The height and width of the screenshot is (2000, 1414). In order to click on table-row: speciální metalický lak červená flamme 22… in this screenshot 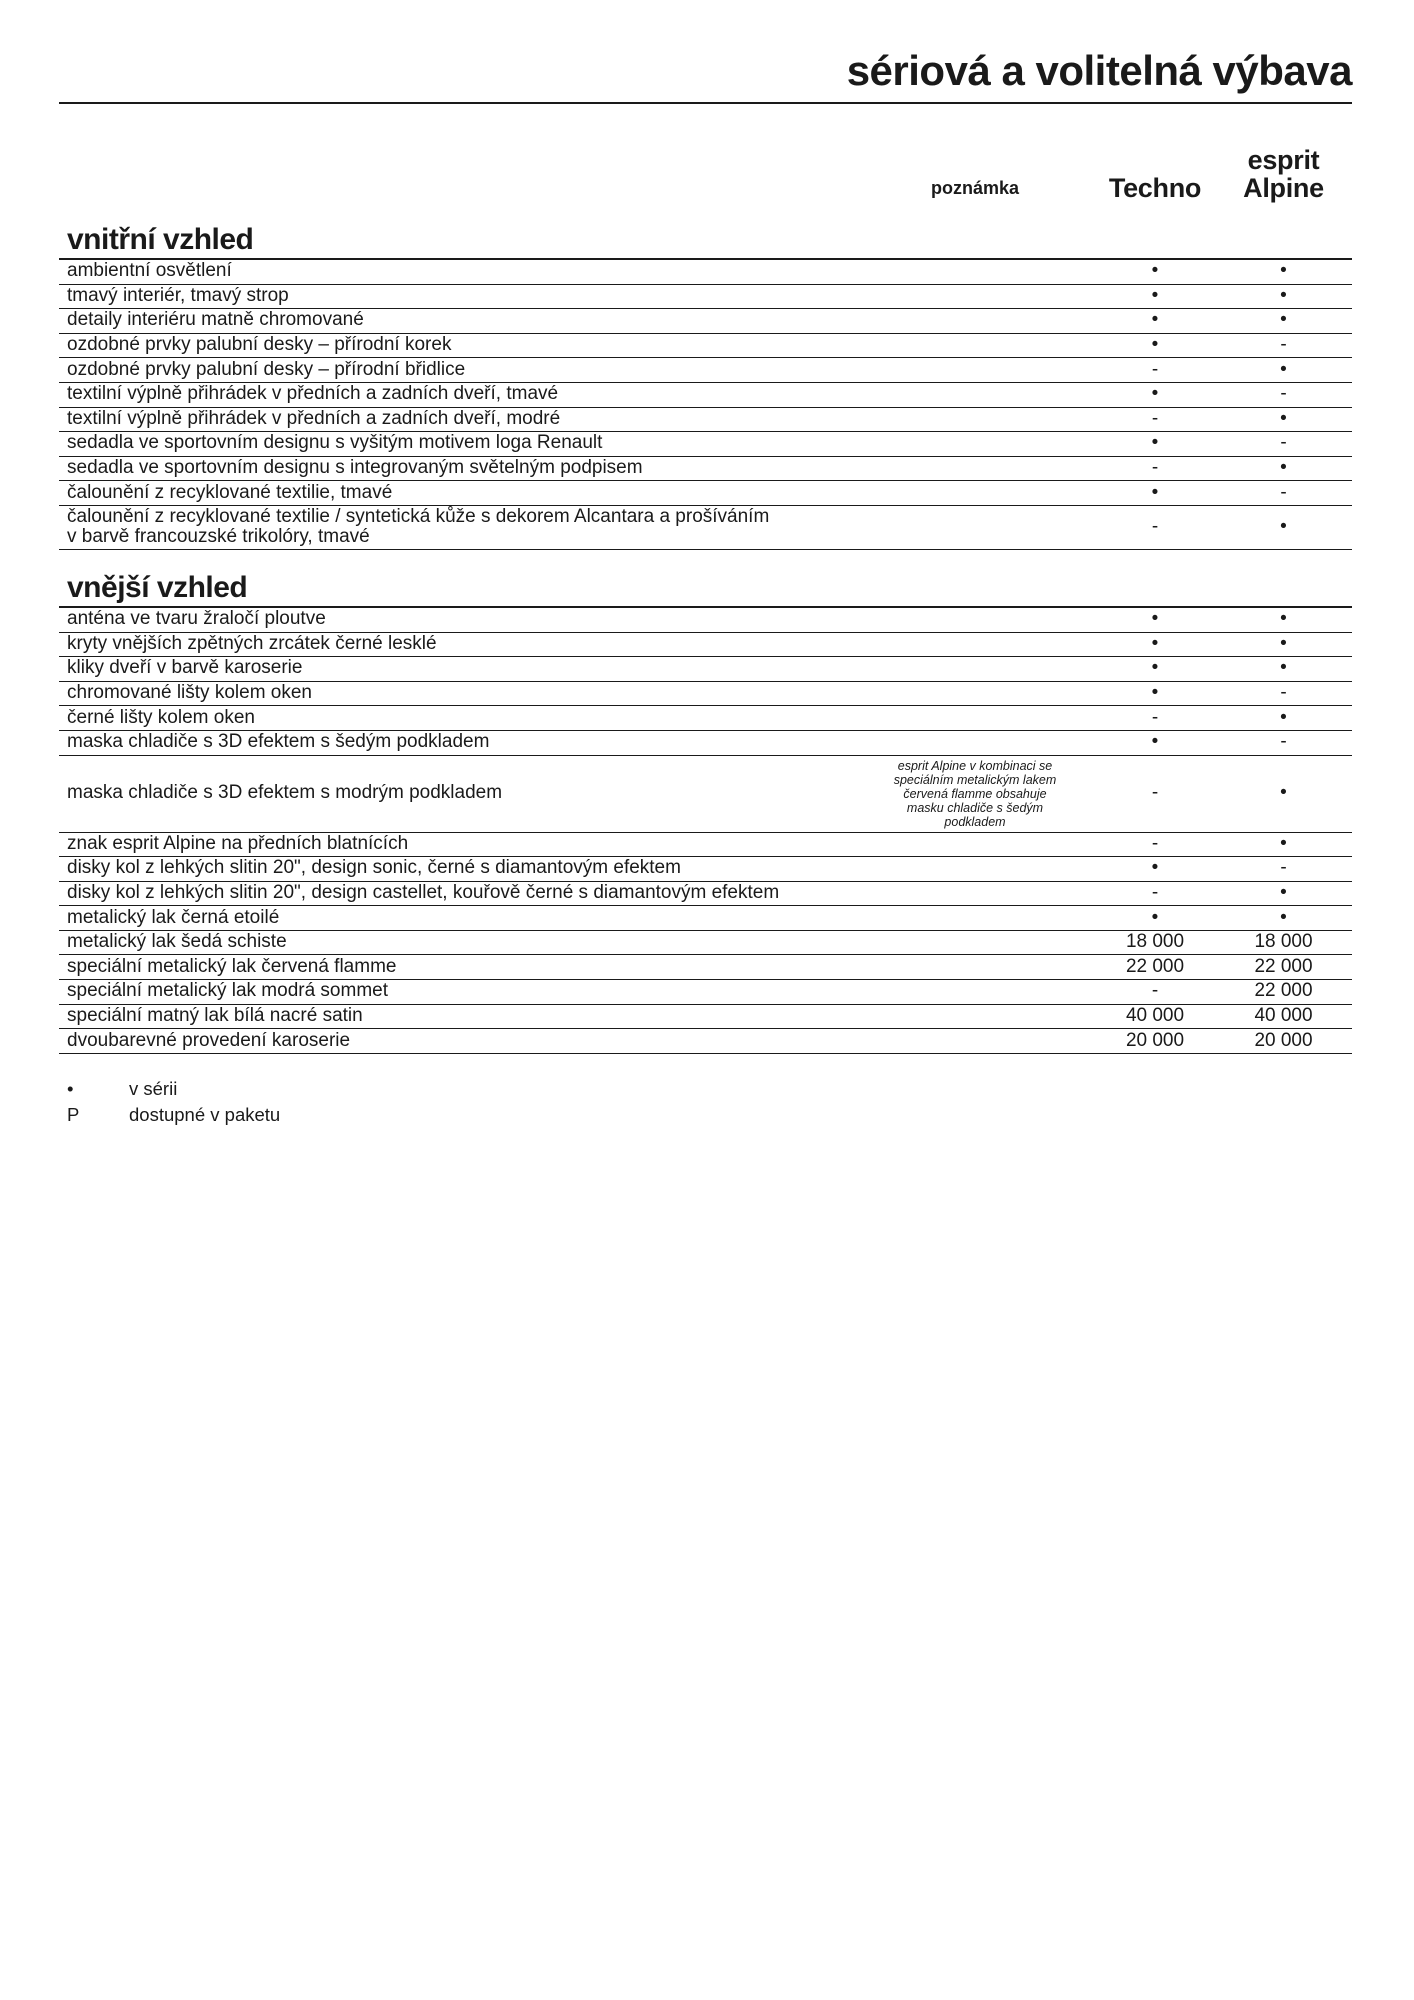, I will do `click(705, 968)`.